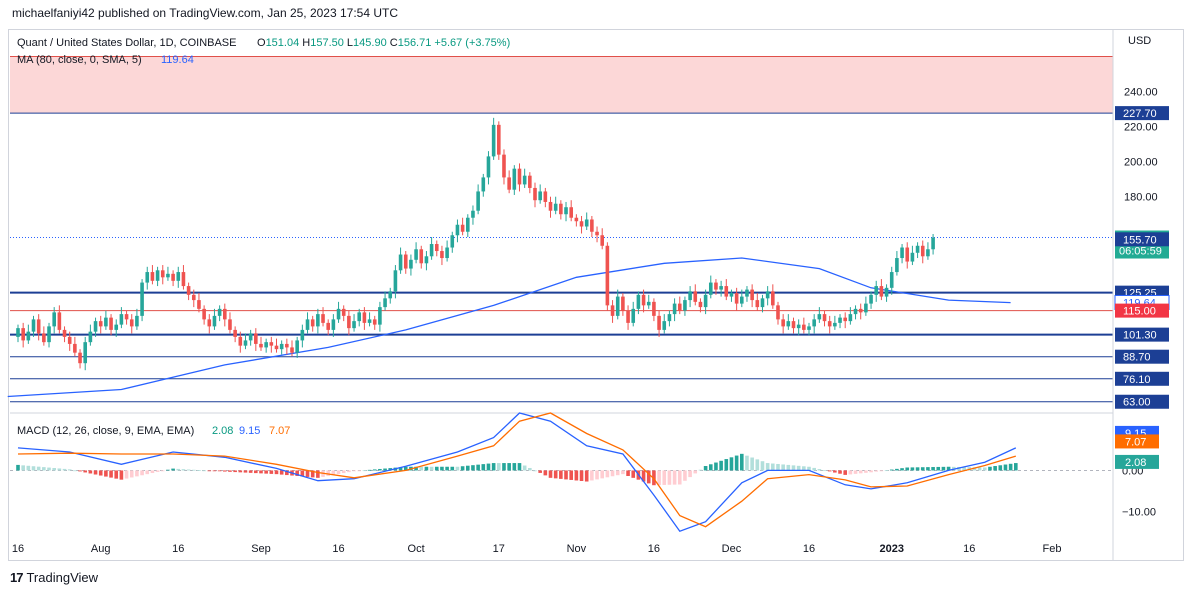  I want to click on time-tick-label: Oct, so click(416, 549).